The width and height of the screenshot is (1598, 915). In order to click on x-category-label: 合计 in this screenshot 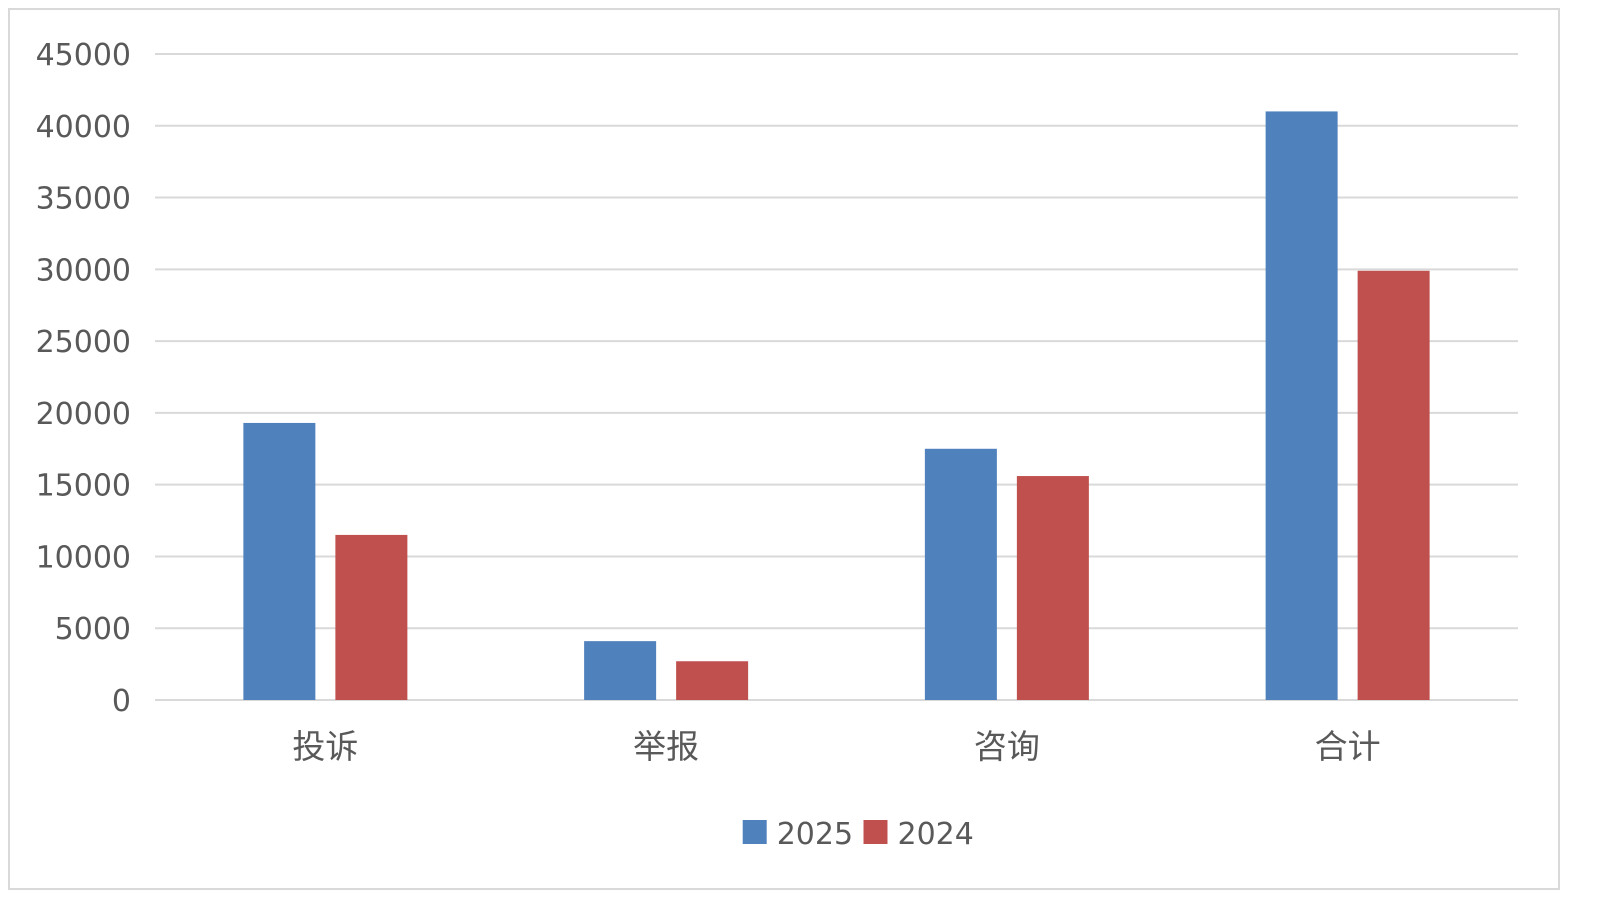, I will do `click(1348, 746)`.